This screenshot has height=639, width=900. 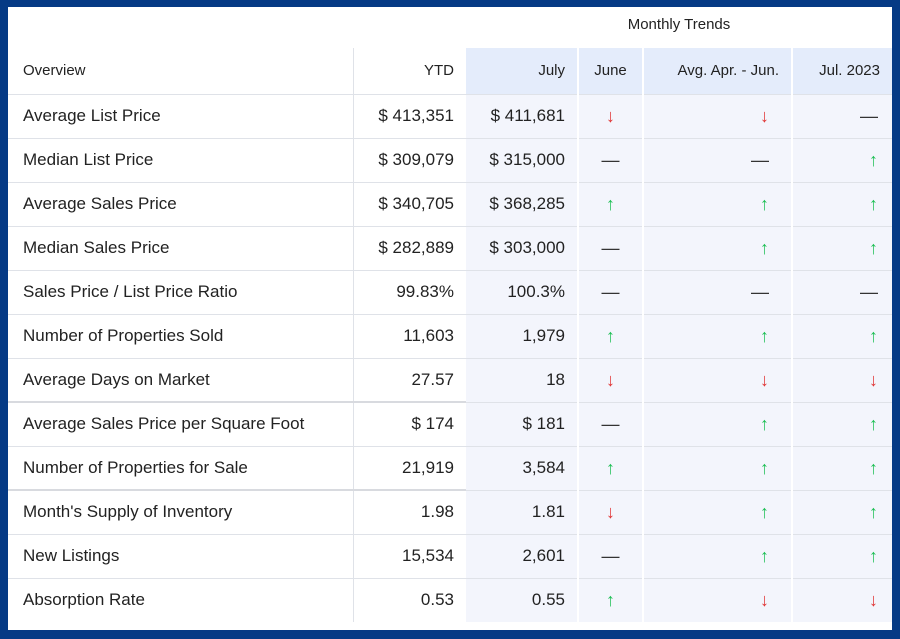 I want to click on table-row: New Listings 15,534 2,601 — ↑ ↑, so click(x=450, y=555).